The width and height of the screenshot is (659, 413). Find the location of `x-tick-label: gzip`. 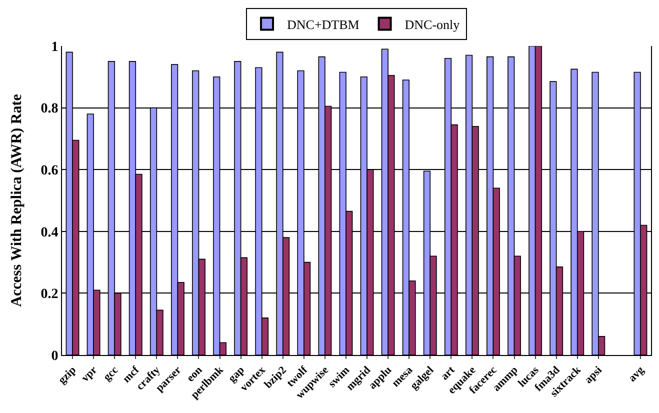

x-tick-label: gzip is located at coordinates (67, 375).